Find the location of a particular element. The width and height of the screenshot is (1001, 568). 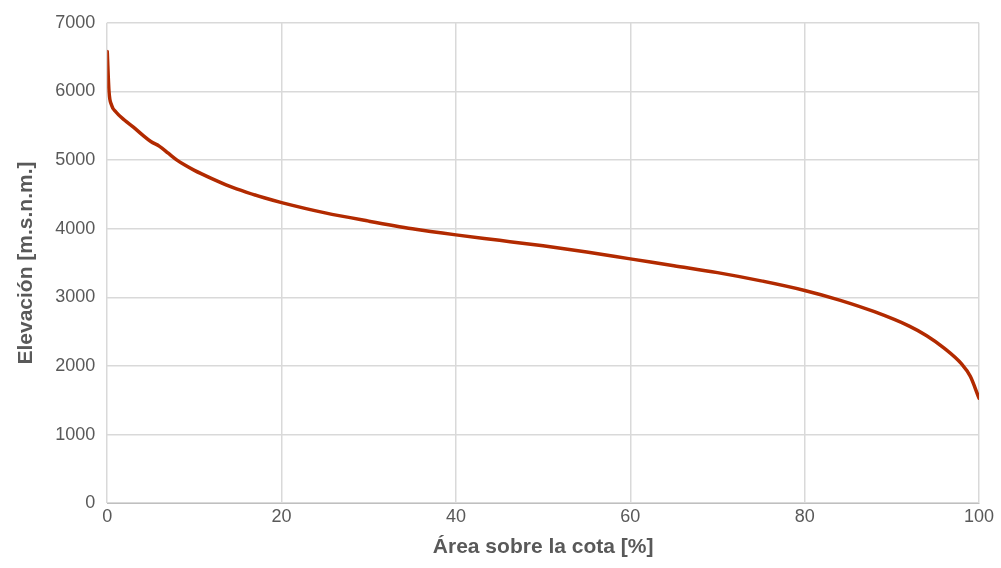

x-tick-label: 0 is located at coordinates (107, 515).